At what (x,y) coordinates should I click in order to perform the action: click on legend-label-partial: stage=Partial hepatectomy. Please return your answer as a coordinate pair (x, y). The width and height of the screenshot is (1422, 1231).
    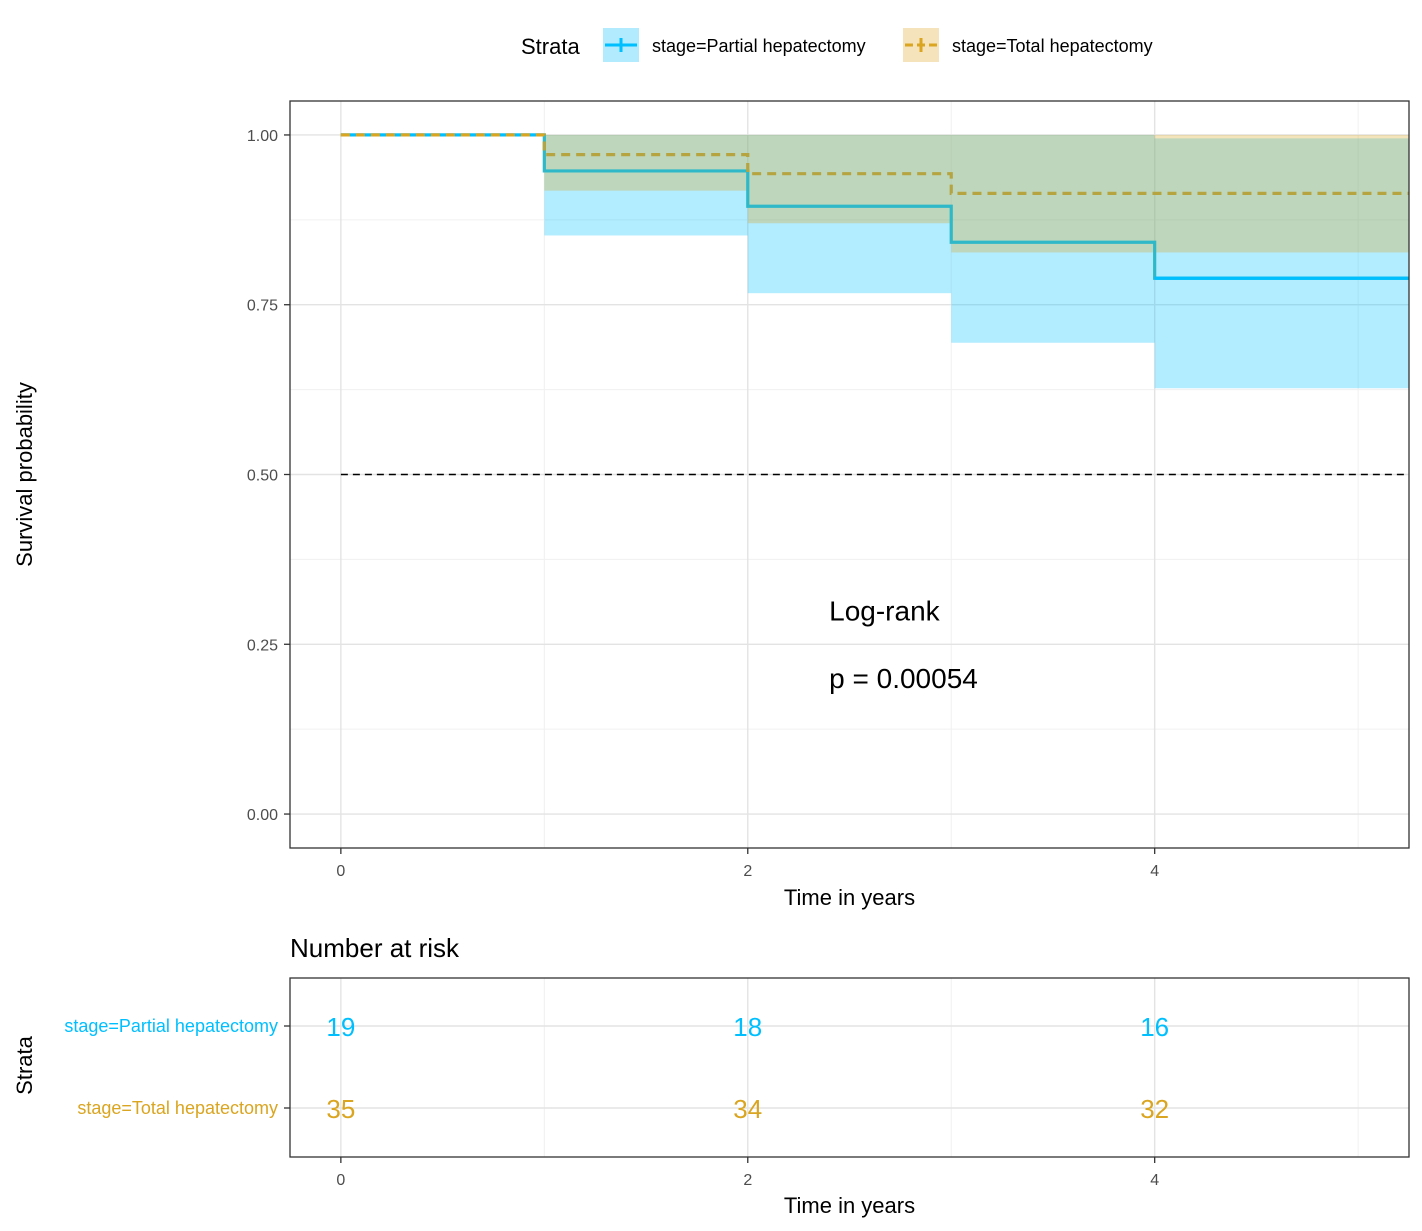
    Looking at the image, I should click on (759, 46).